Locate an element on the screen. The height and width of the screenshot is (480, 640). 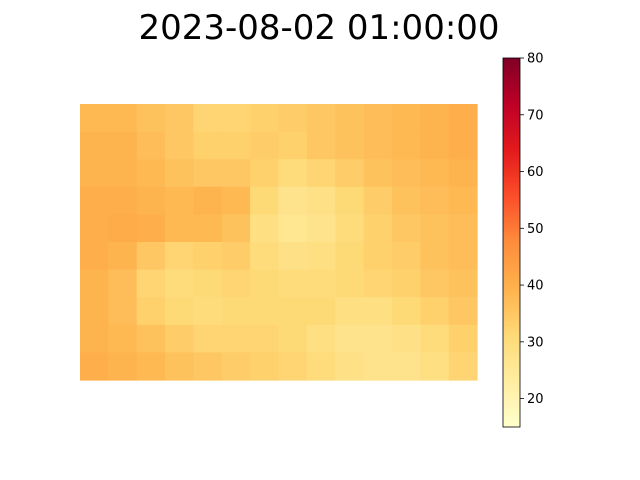
colorbar-tick-label: 70 is located at coordinates (535, 115).